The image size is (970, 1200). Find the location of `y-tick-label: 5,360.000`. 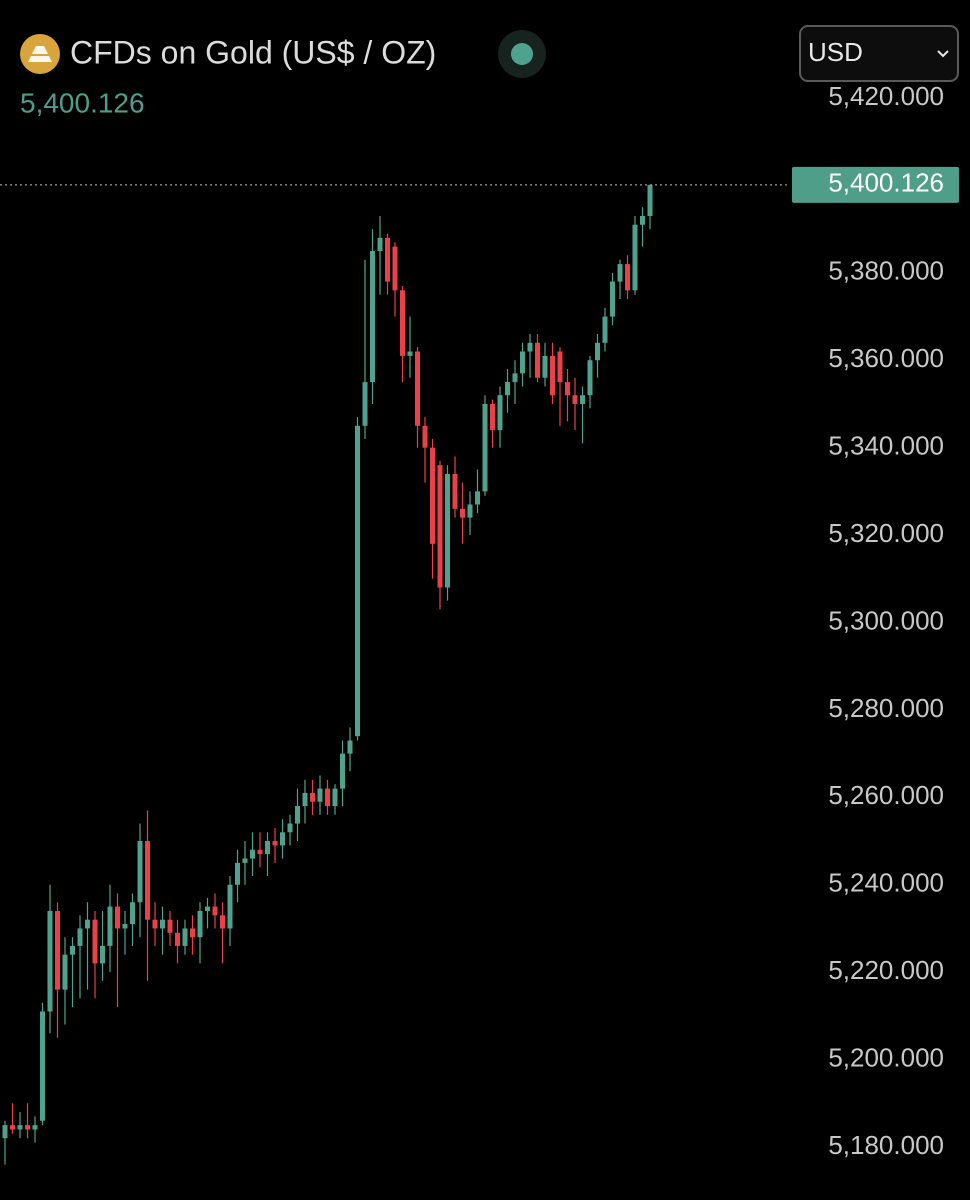

y-tick-label: 5,360.000 is located at coordinates (886, 358).